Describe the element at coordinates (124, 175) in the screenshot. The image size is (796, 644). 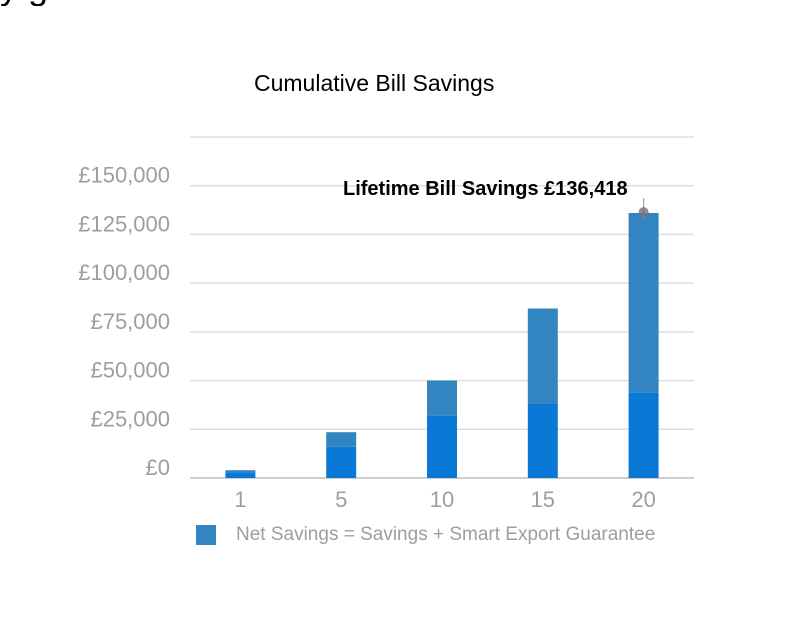
I see `y-tick-label: £150,000` at that location.